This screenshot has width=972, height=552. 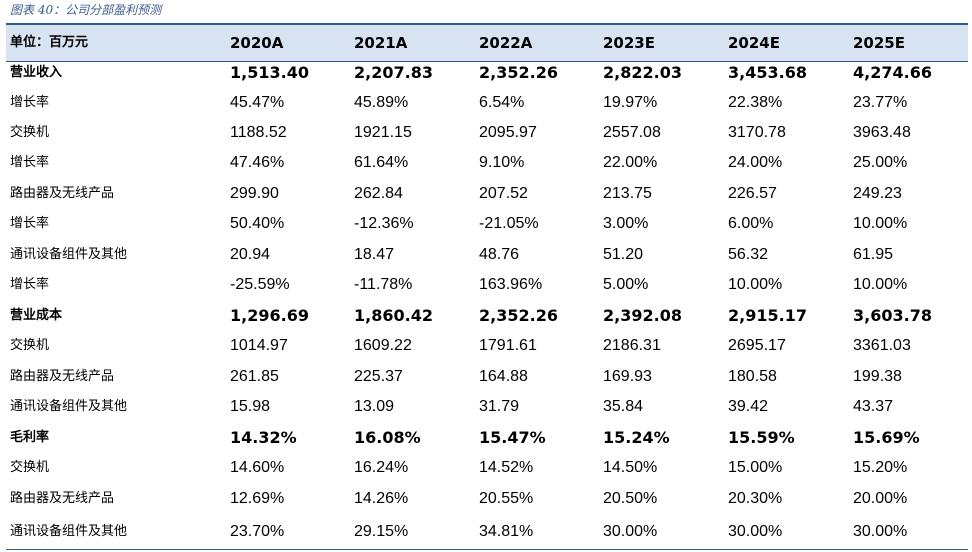 What do you see at coordinates (387, 437) in the screenshot?
I see `table-cell: 16.08%` at bounding box center [387, 437].